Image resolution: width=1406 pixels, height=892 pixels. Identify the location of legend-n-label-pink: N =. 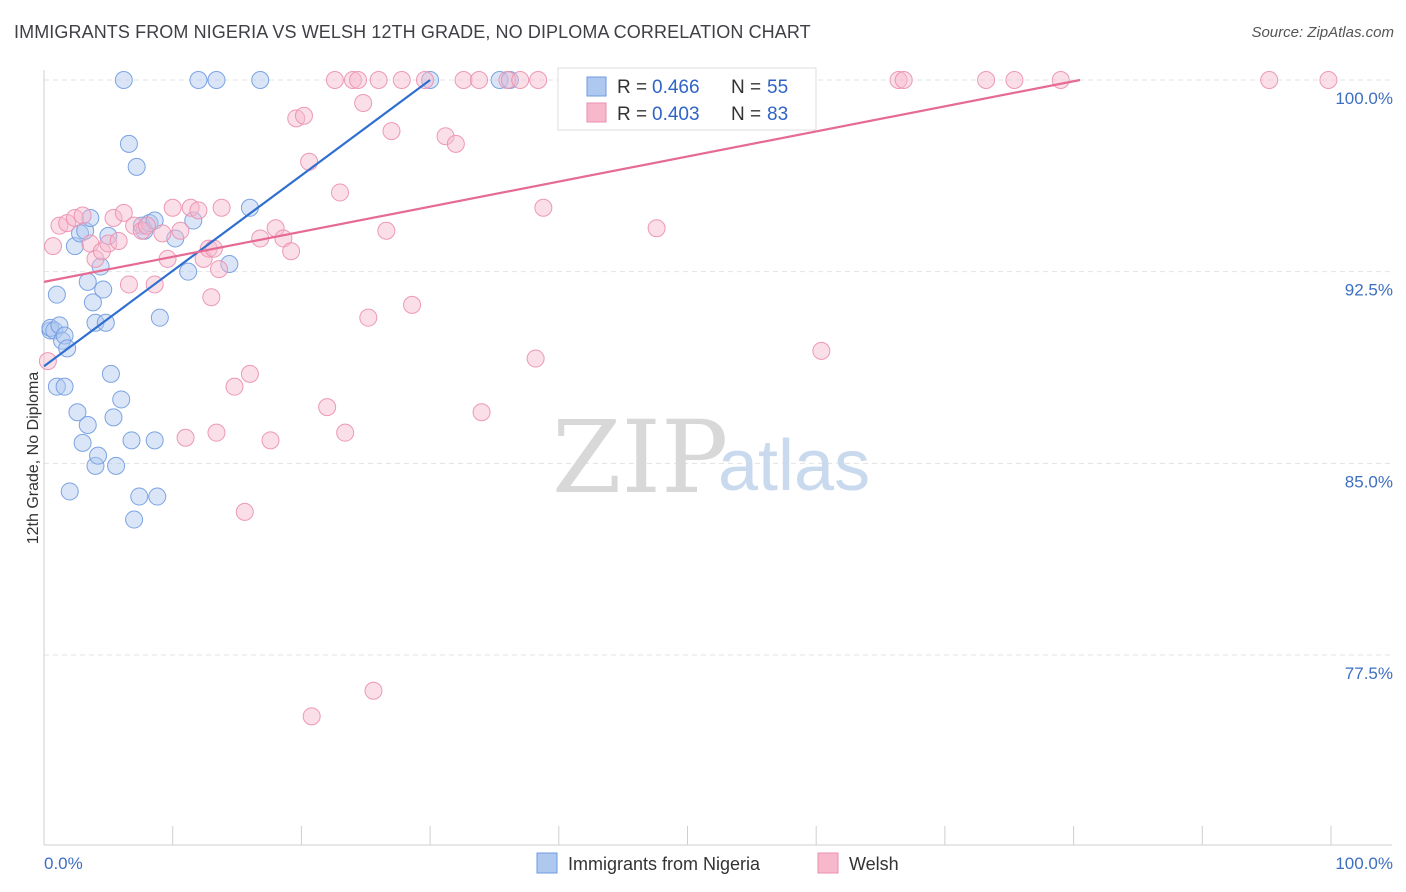
(746, 114).